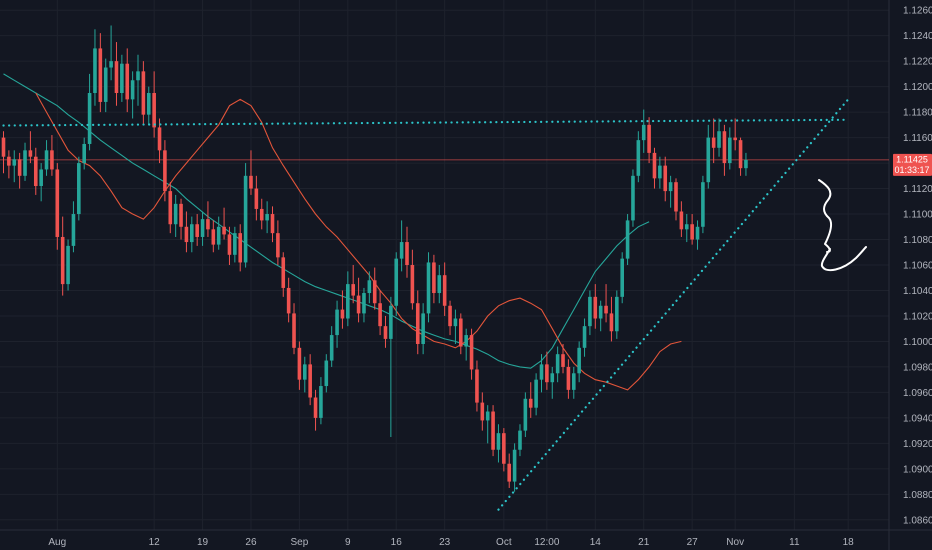 The image size is (932, 550). I want to click on price-tick-label: 1.12400, so click(917, 36).